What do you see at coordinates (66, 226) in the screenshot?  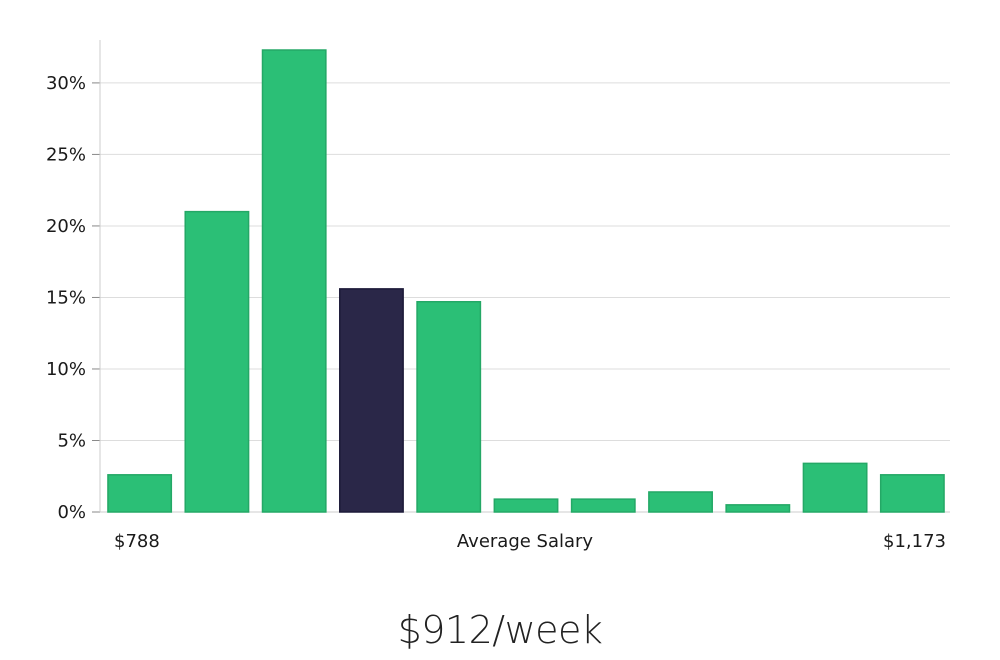 I see `y-tick-label: 20%` at bounding box center [66, 226].